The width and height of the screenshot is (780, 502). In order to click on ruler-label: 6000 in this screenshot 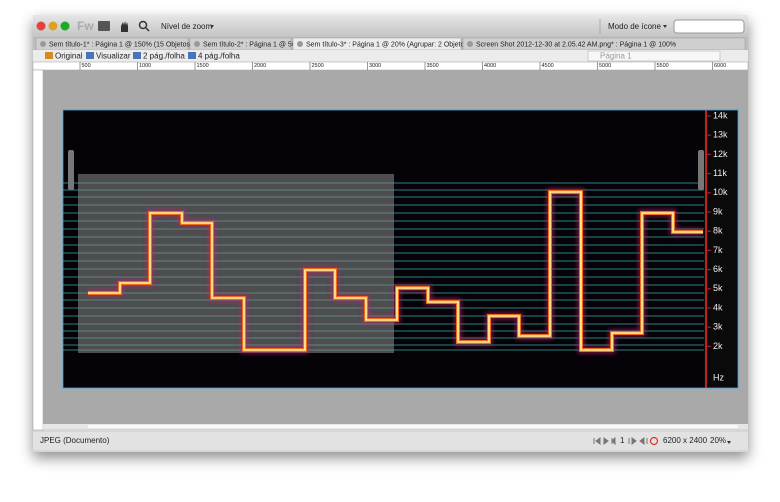, I will do `click(720, 66)`.